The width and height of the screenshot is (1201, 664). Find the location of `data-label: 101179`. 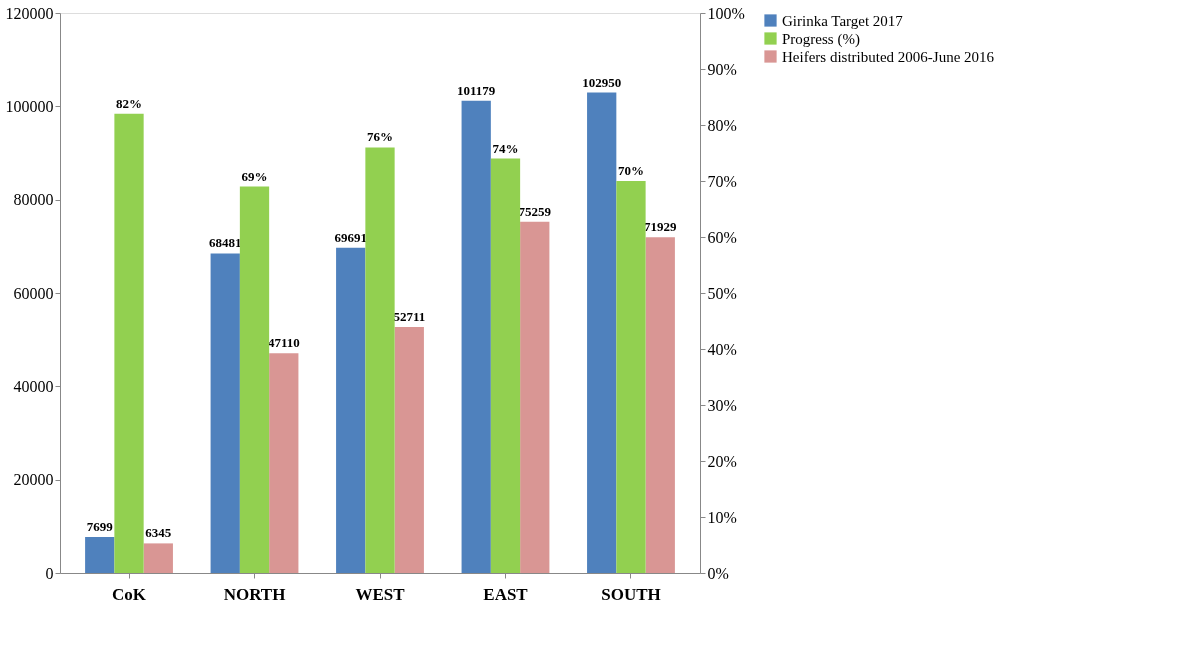

data-label: 101179 is located at coordinates (476, 90).